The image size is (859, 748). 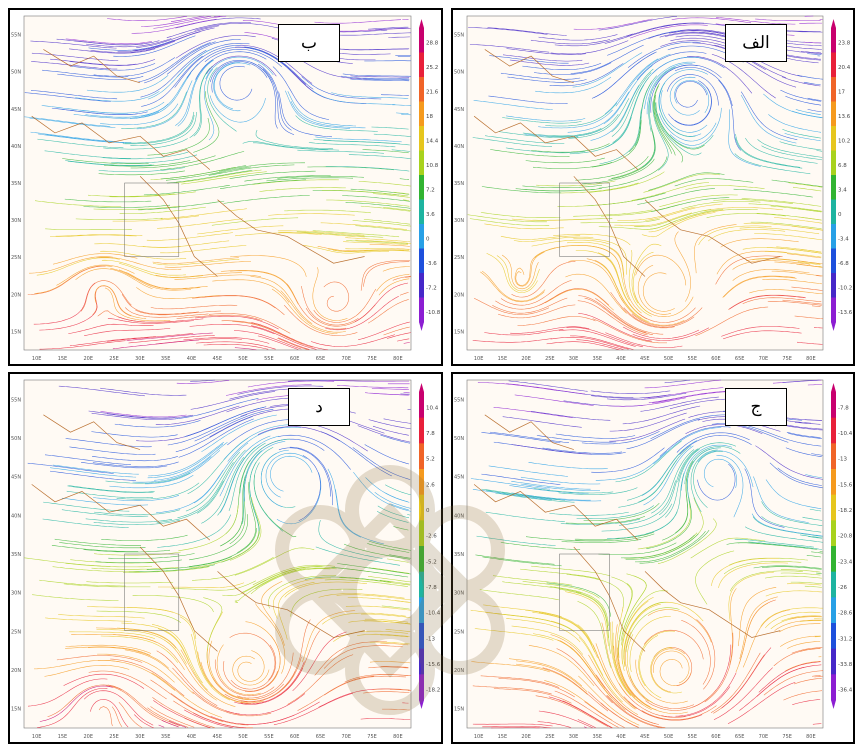 I want to click on colorbar-tick-label: -28.6, so click(x=845, y=614).